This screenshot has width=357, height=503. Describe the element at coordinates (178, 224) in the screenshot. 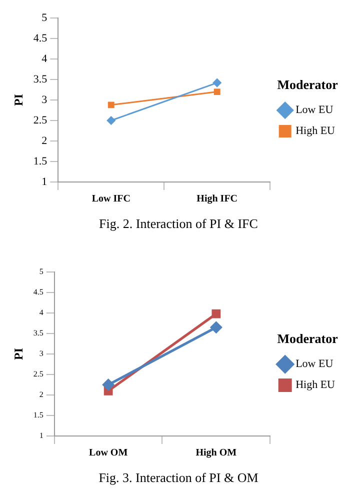

I see `caption: Fig. 2. Interaction of PI & IFC` at that location.